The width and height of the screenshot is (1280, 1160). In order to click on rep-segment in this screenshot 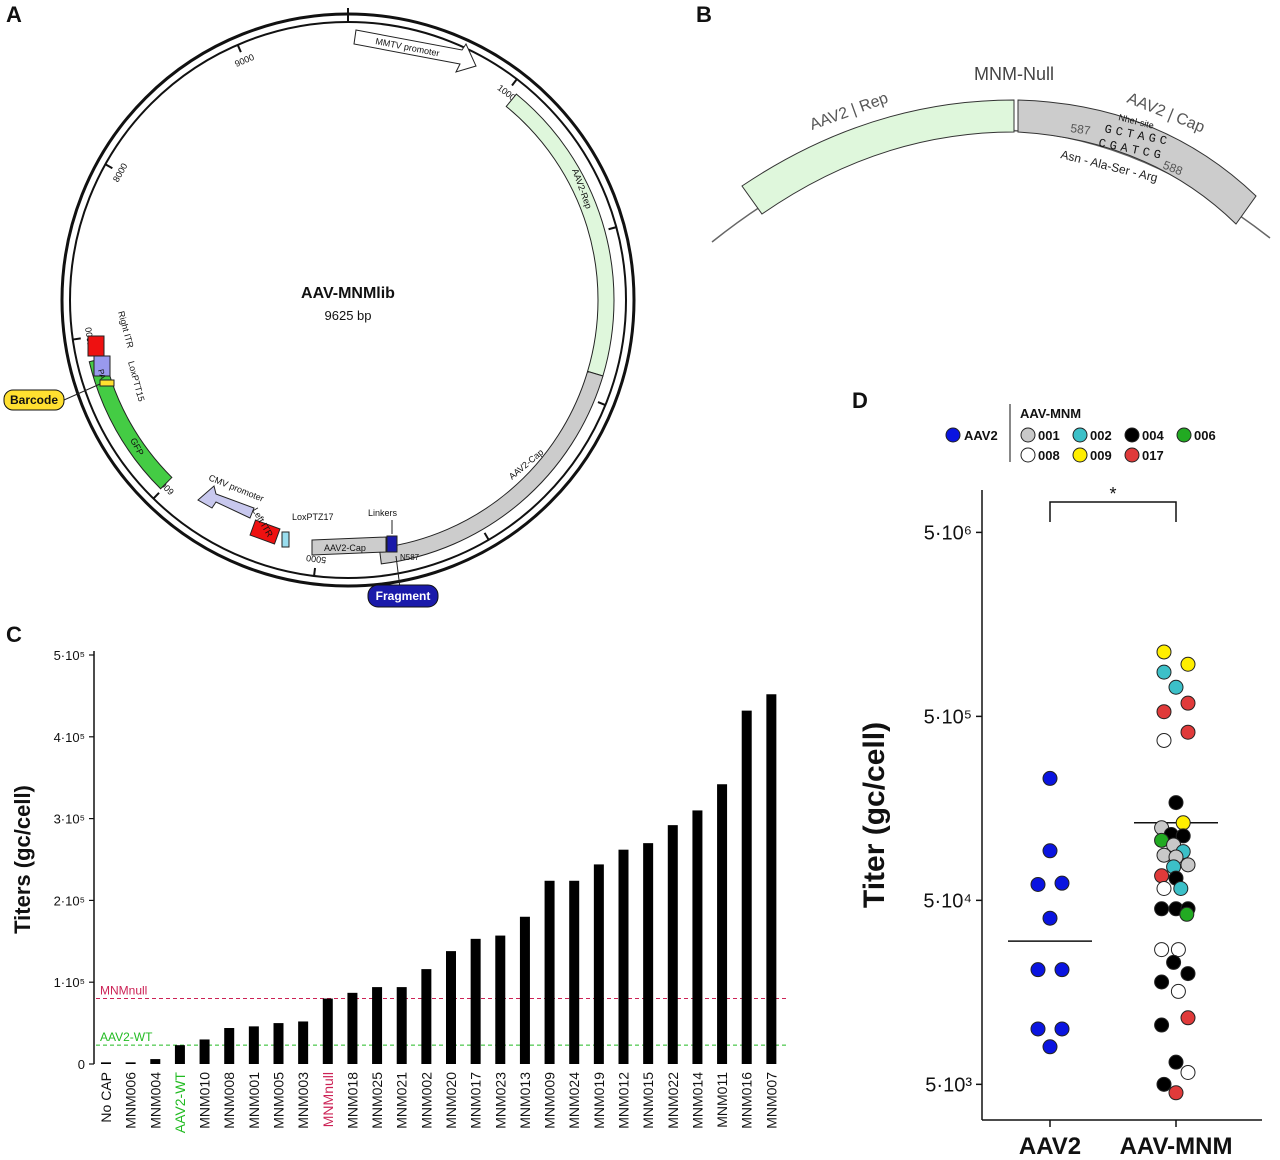, I will do `click(878, 157)`.